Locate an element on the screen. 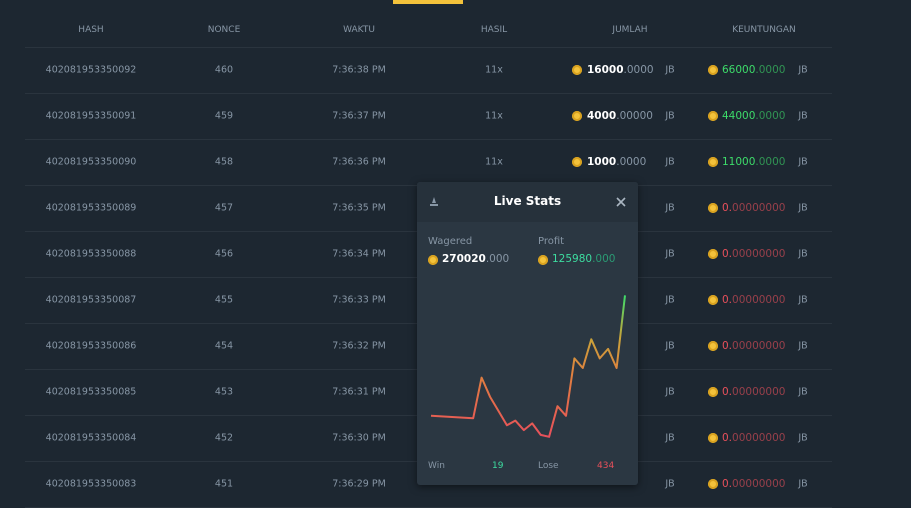  amount: 4000.00000 is located at coordinates (620, 116).